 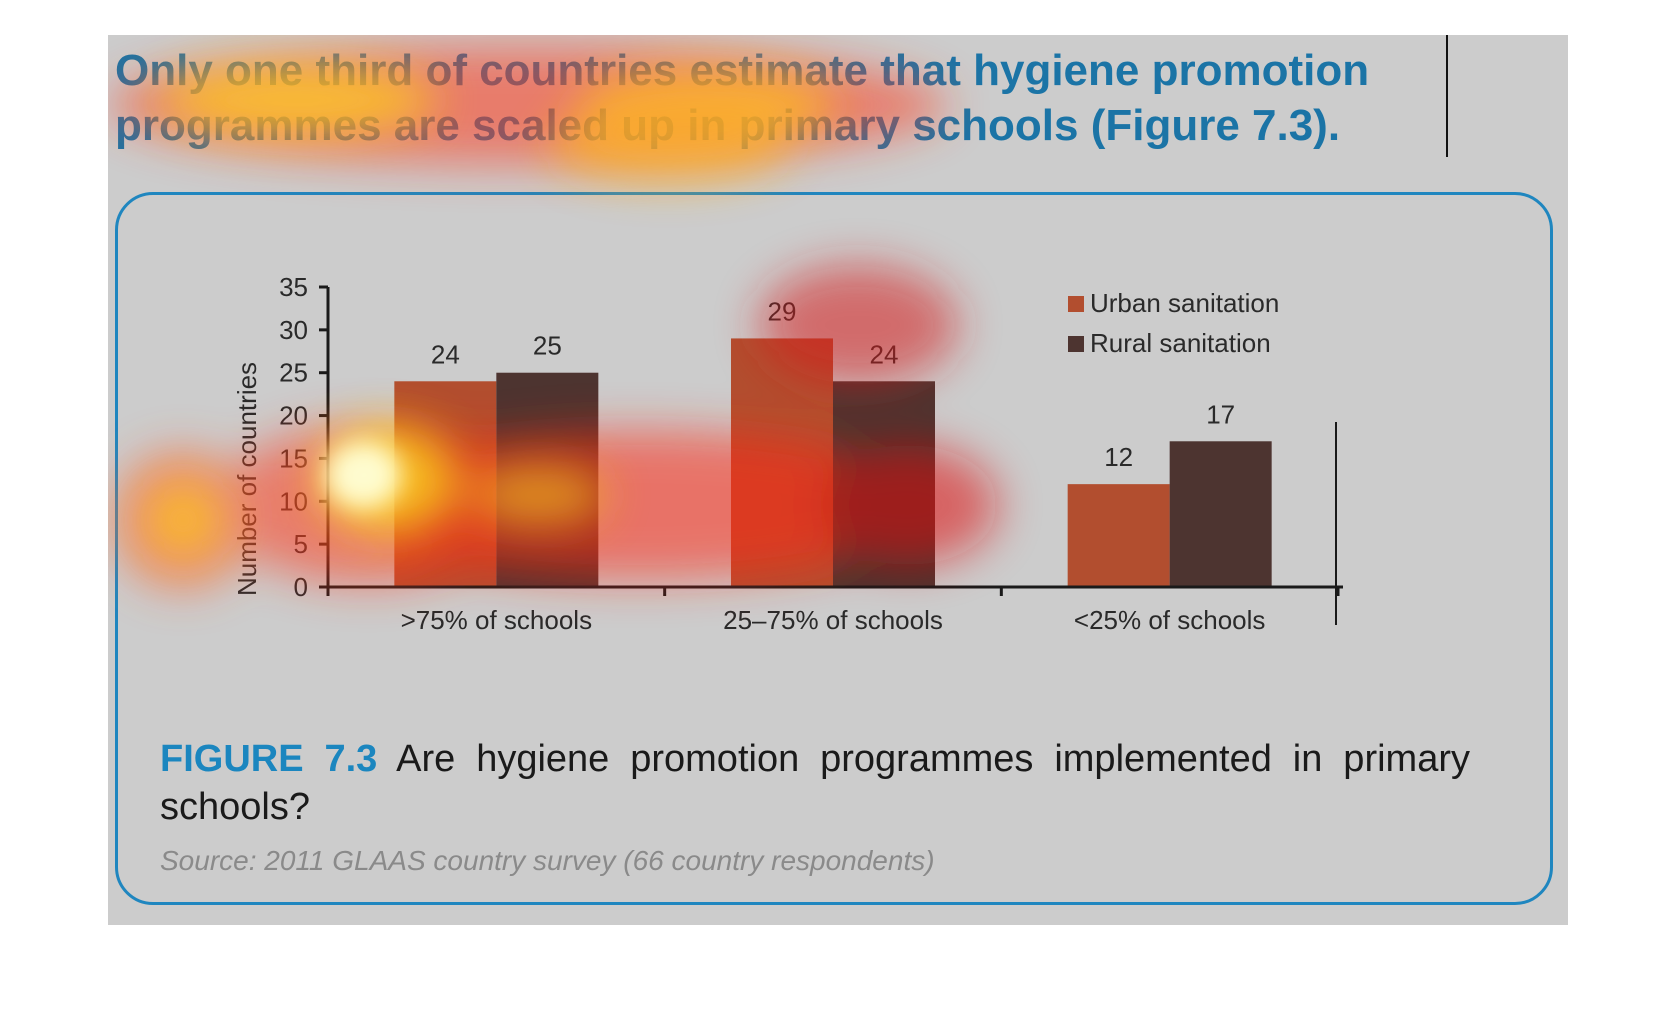 I want to click on y-axis-title: Number of countries, so click(x=247, y=479).